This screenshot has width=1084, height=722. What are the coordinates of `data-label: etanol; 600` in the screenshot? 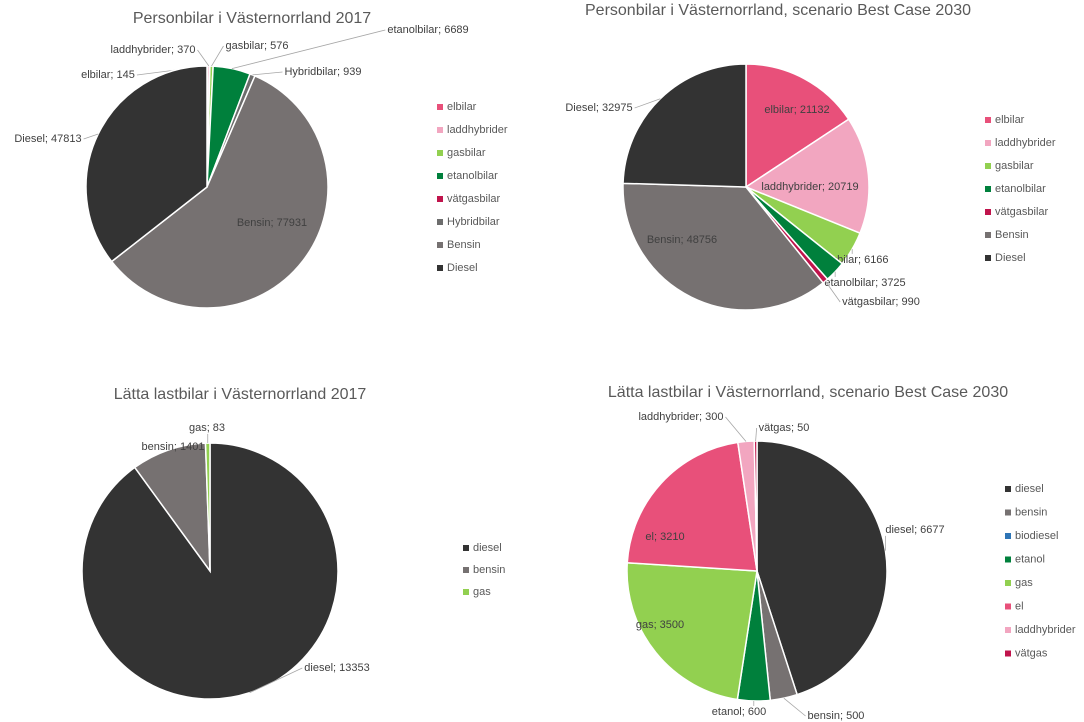 It's located at (739, 712).